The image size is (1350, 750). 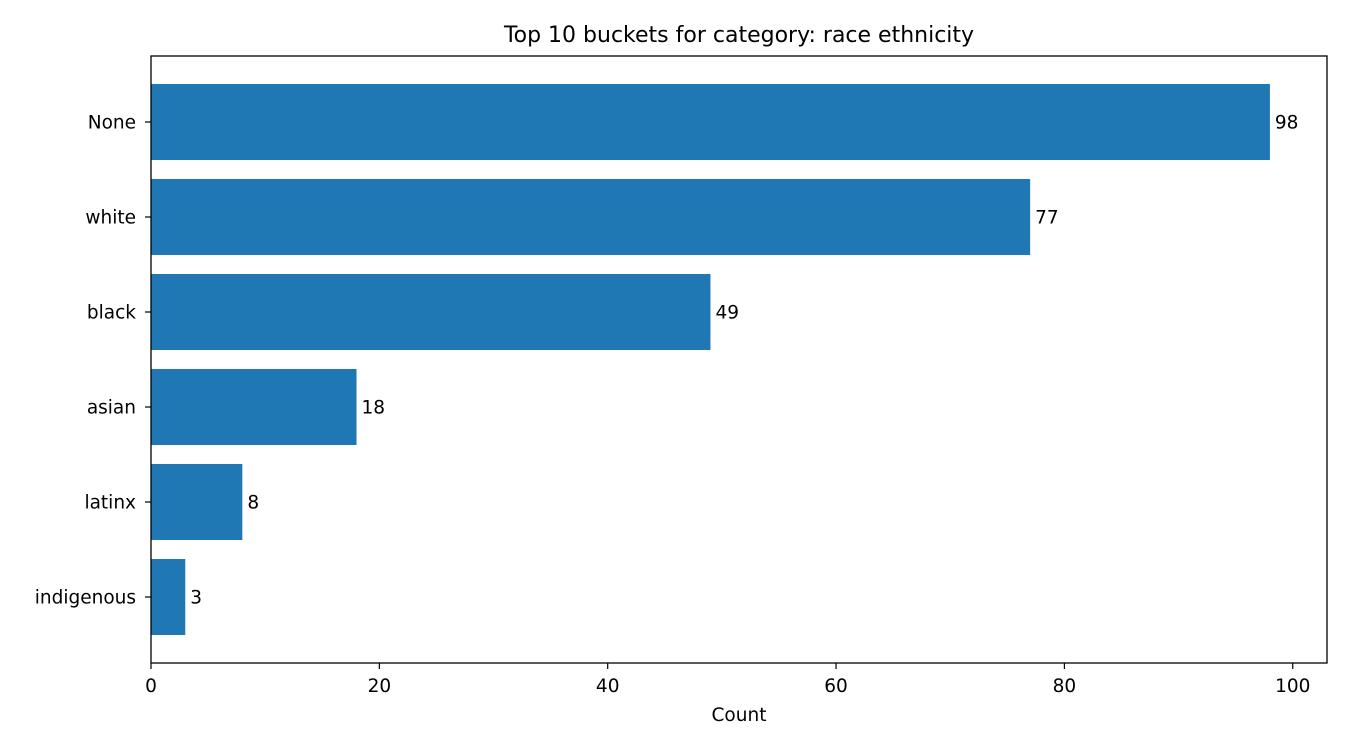 What do you see at coordinates (110, 218) in the screenshot?
I see `y-tick-label: white` at bounding box center [110, 218].